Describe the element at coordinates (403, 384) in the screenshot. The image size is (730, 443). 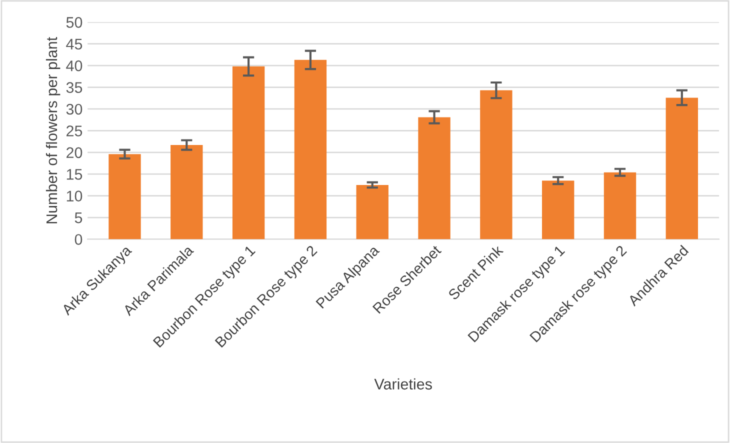
I see `x-axis-title: Varieties` at that location.